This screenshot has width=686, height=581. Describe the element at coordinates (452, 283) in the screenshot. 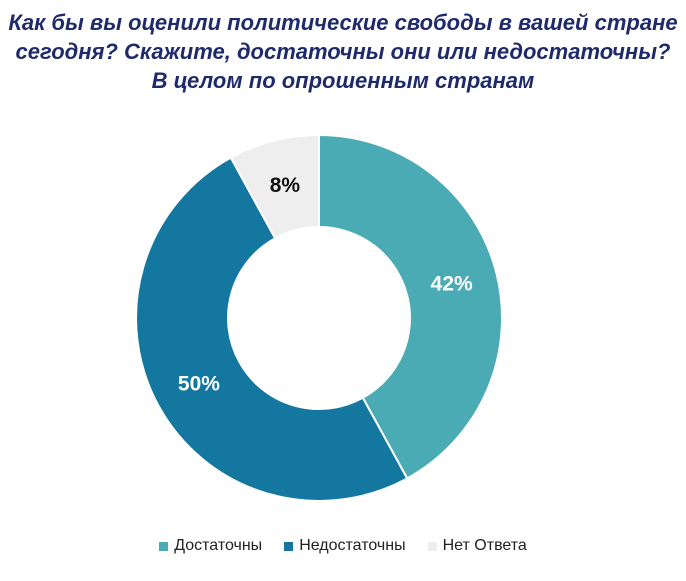

I see `data-label-sufficient: 42%` at that location.